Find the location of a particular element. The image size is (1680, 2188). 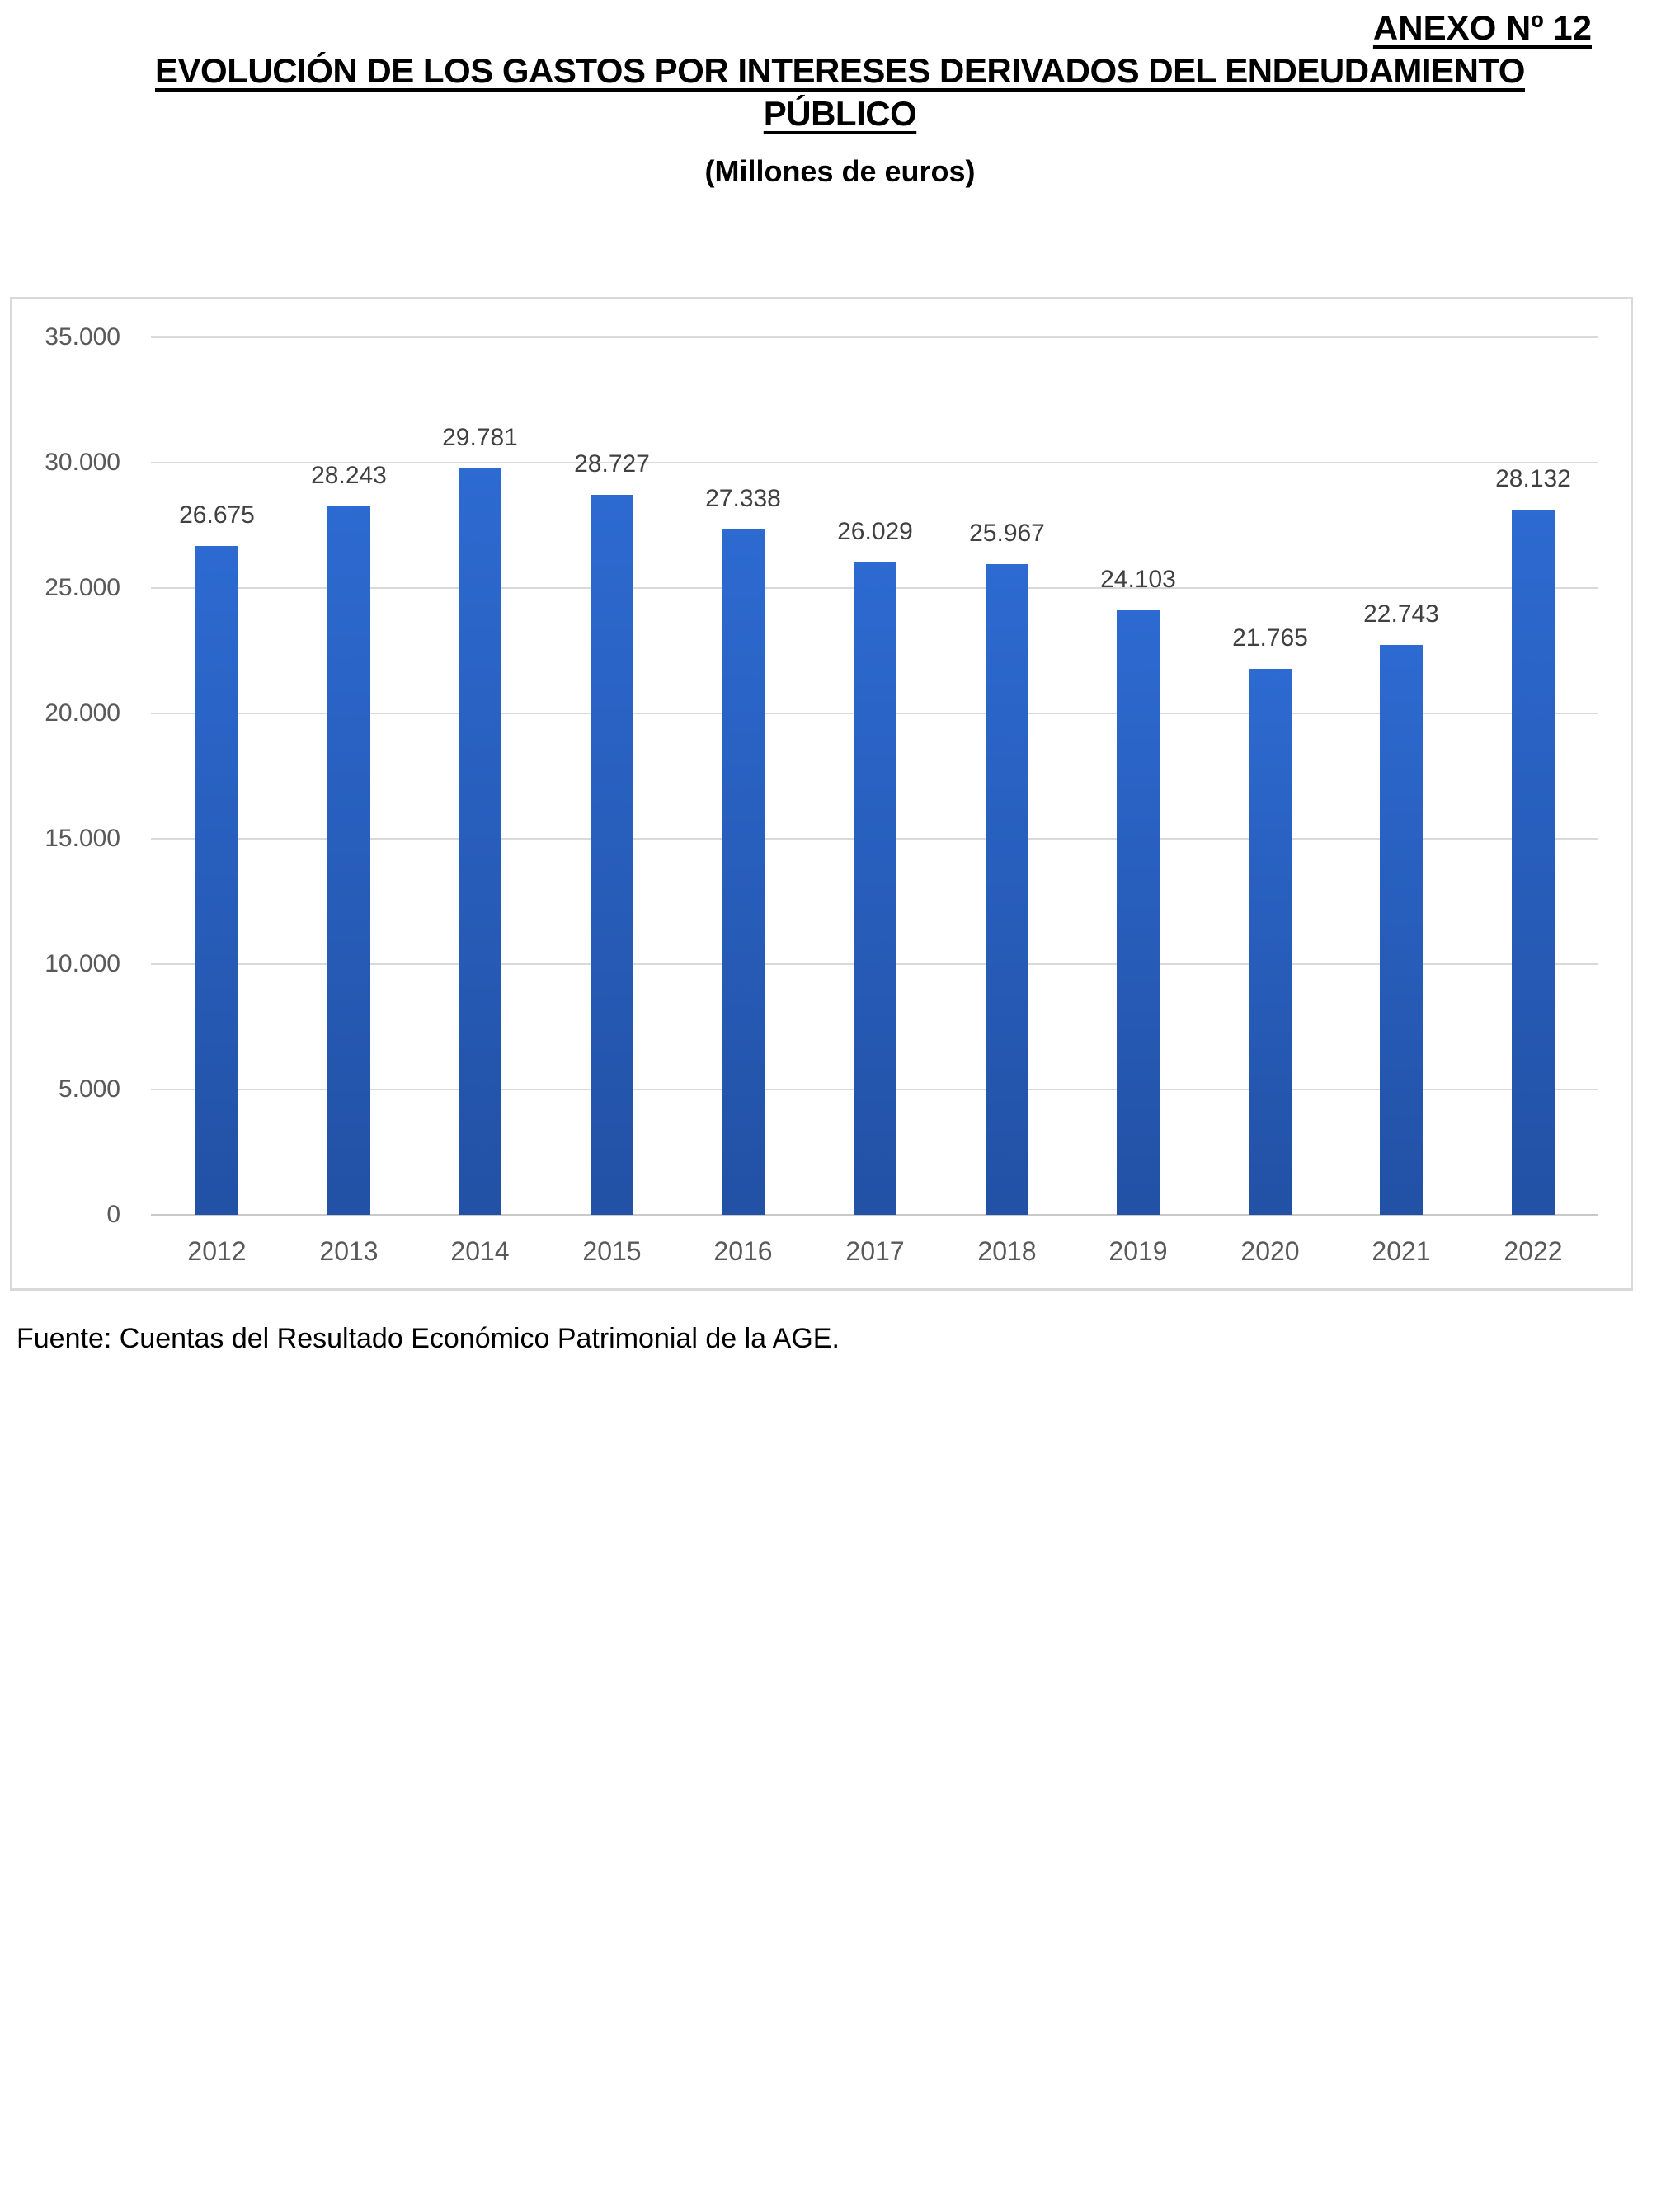

bar-value-label: 26.675 is located at coordinates (217, 515).